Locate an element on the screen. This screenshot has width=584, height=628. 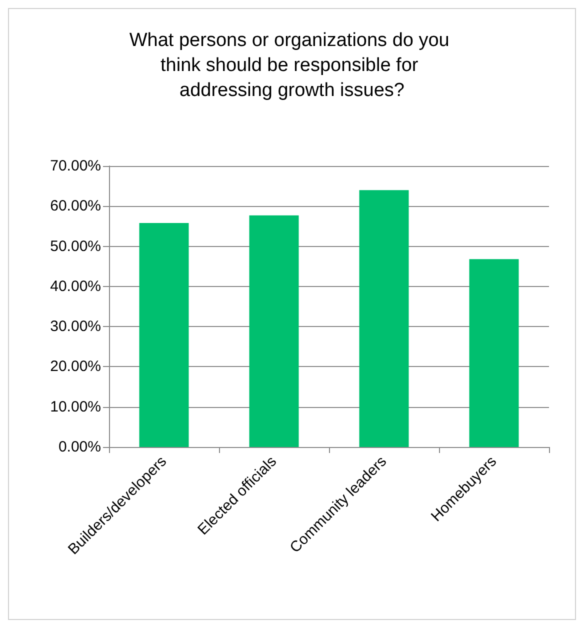
chart-title: What persons or organizations do you think should be responsible for addressing growth issues? is located at coordinates (292, 65).